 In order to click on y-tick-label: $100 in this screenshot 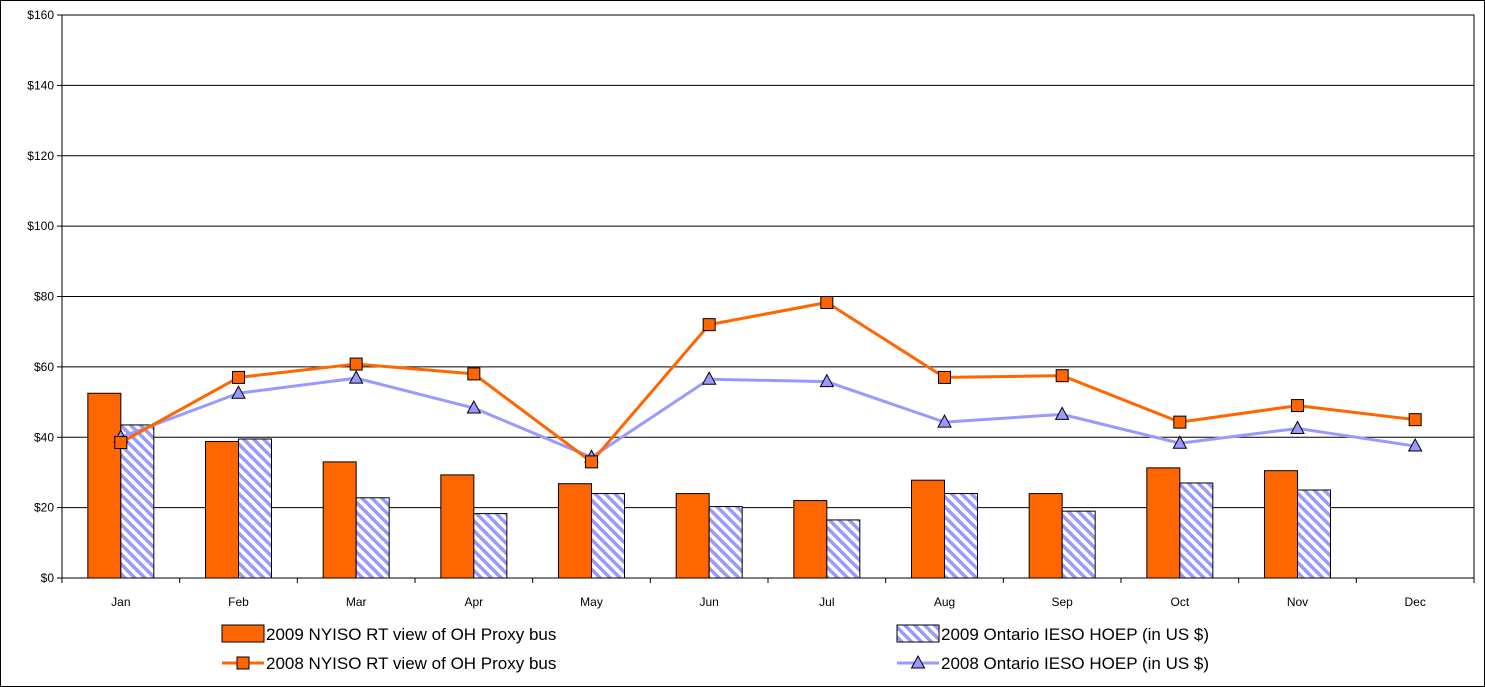, I will do `click(40, 226)`.